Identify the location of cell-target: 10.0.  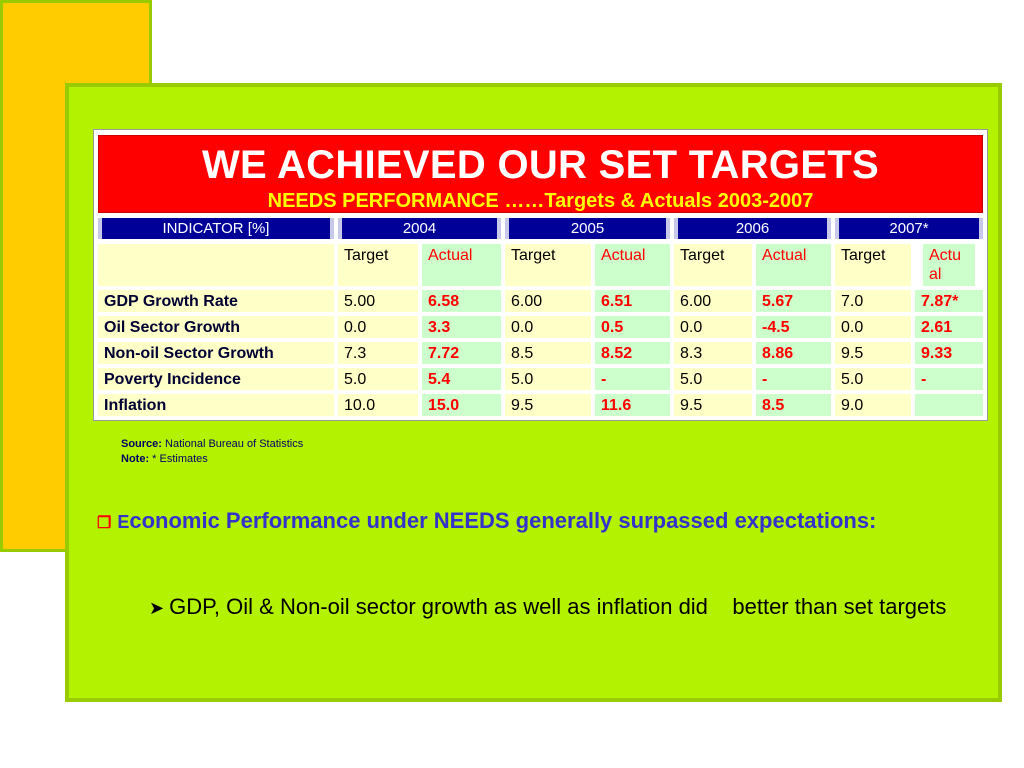
(378, 405).